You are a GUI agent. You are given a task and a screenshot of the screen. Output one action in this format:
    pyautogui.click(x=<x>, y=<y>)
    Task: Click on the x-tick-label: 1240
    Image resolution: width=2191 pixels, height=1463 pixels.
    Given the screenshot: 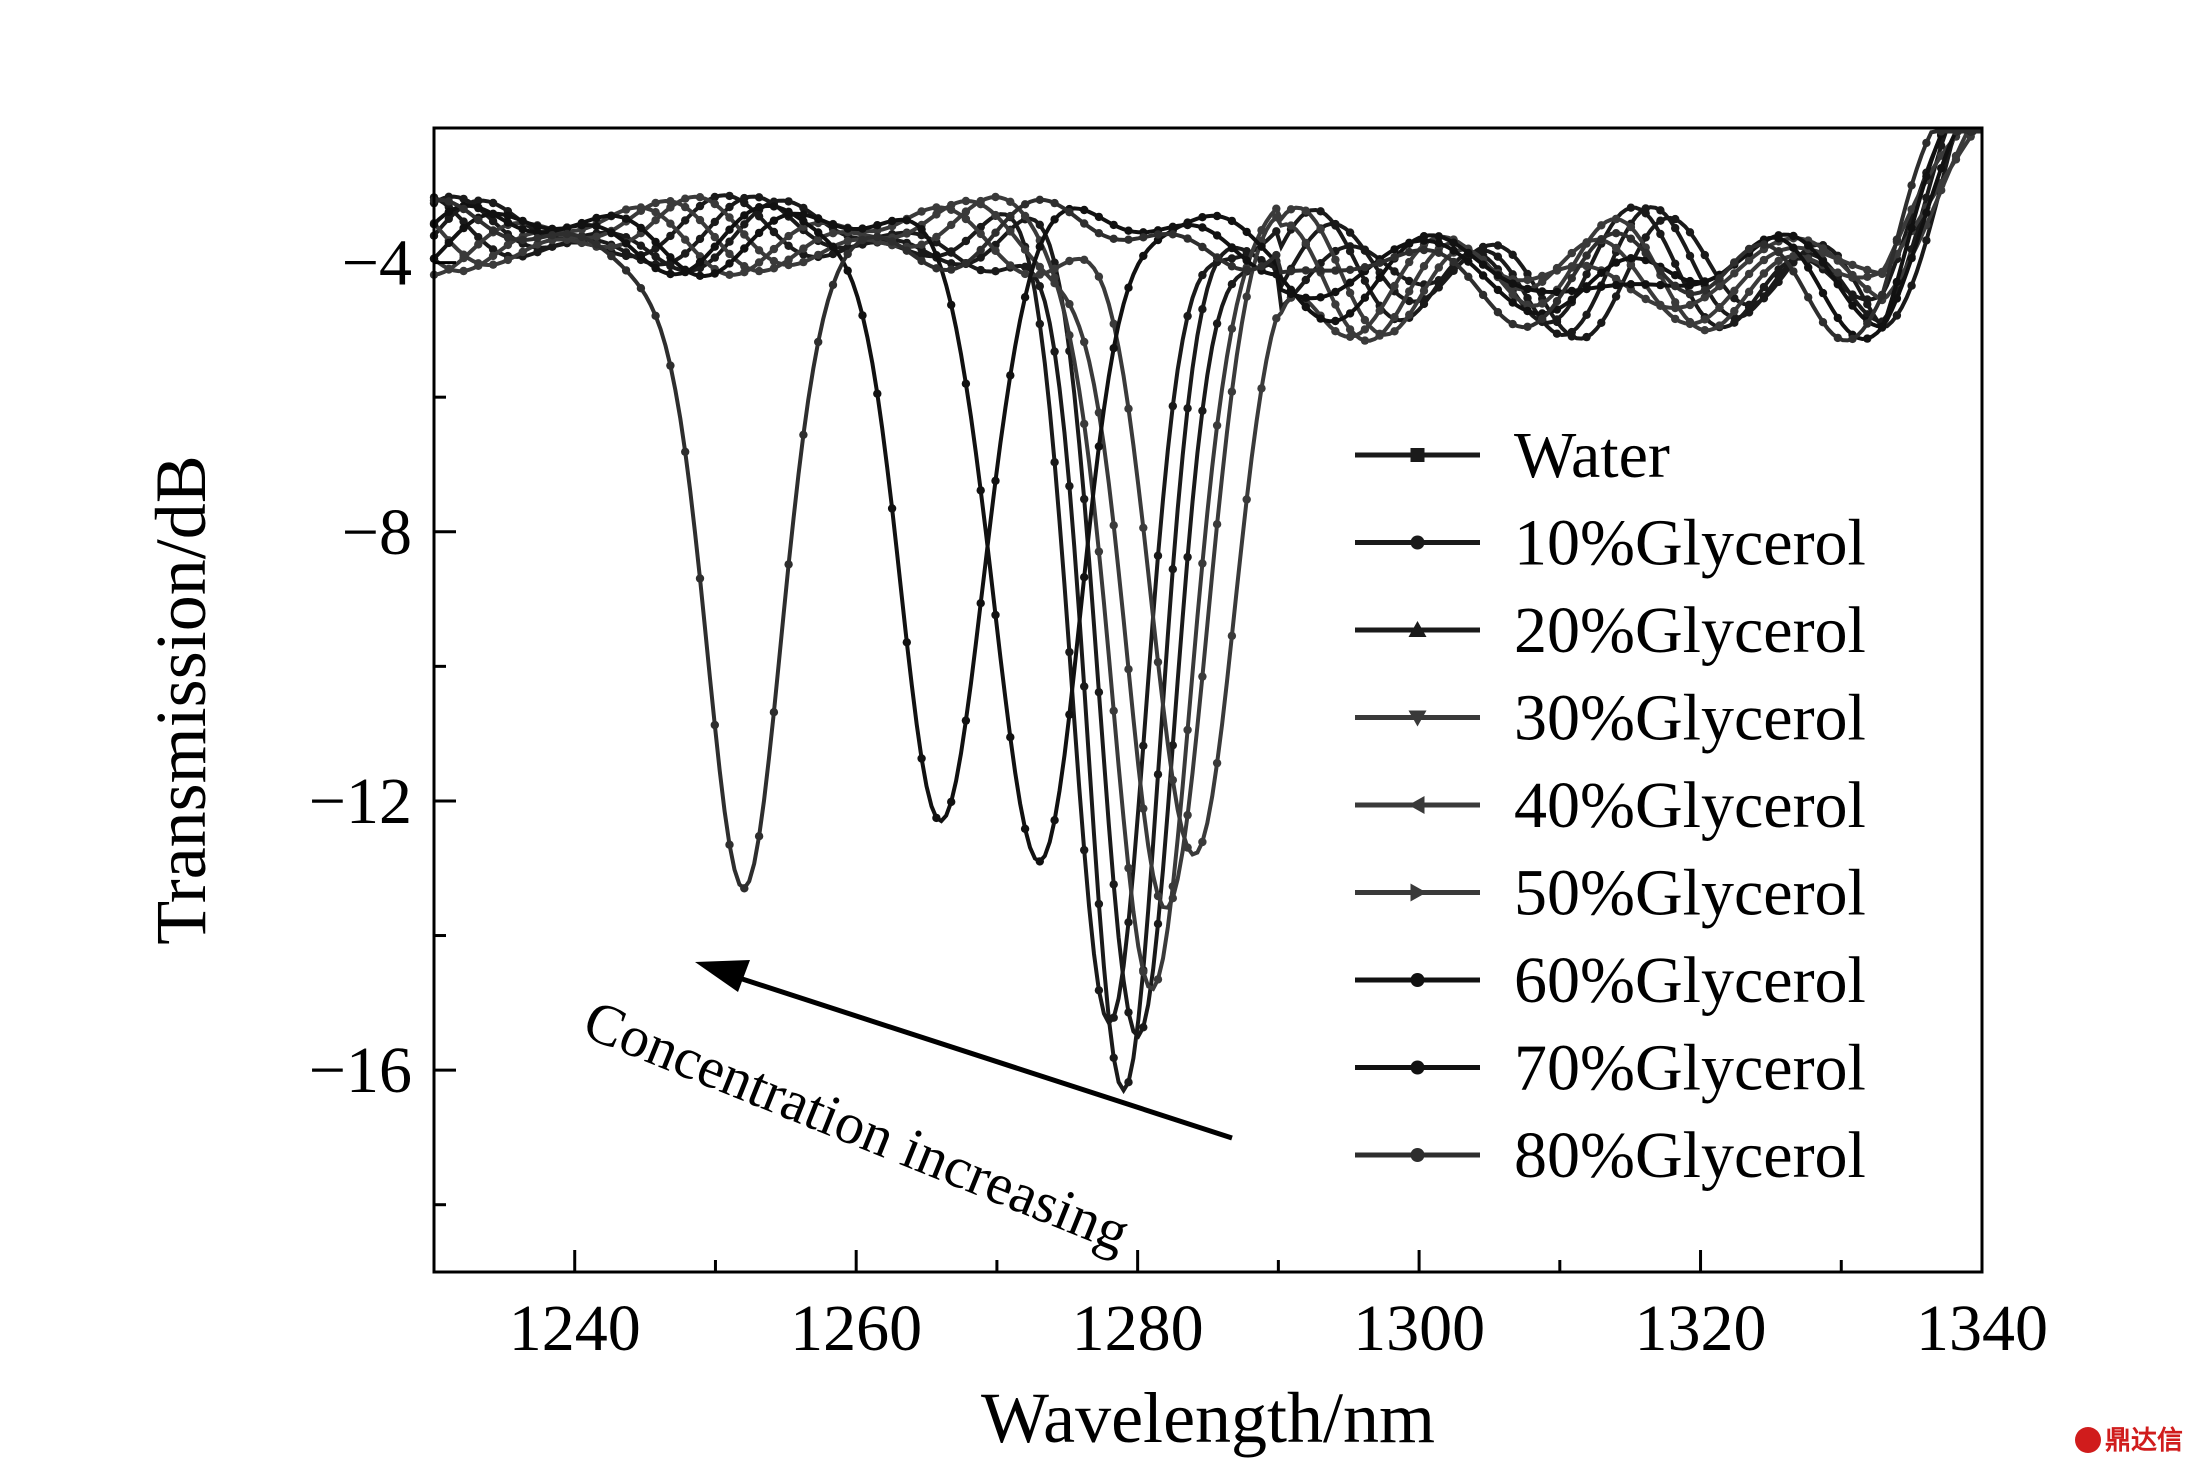 What is the action you would take?
    pyautogui.click(x=575, y=1328)
    